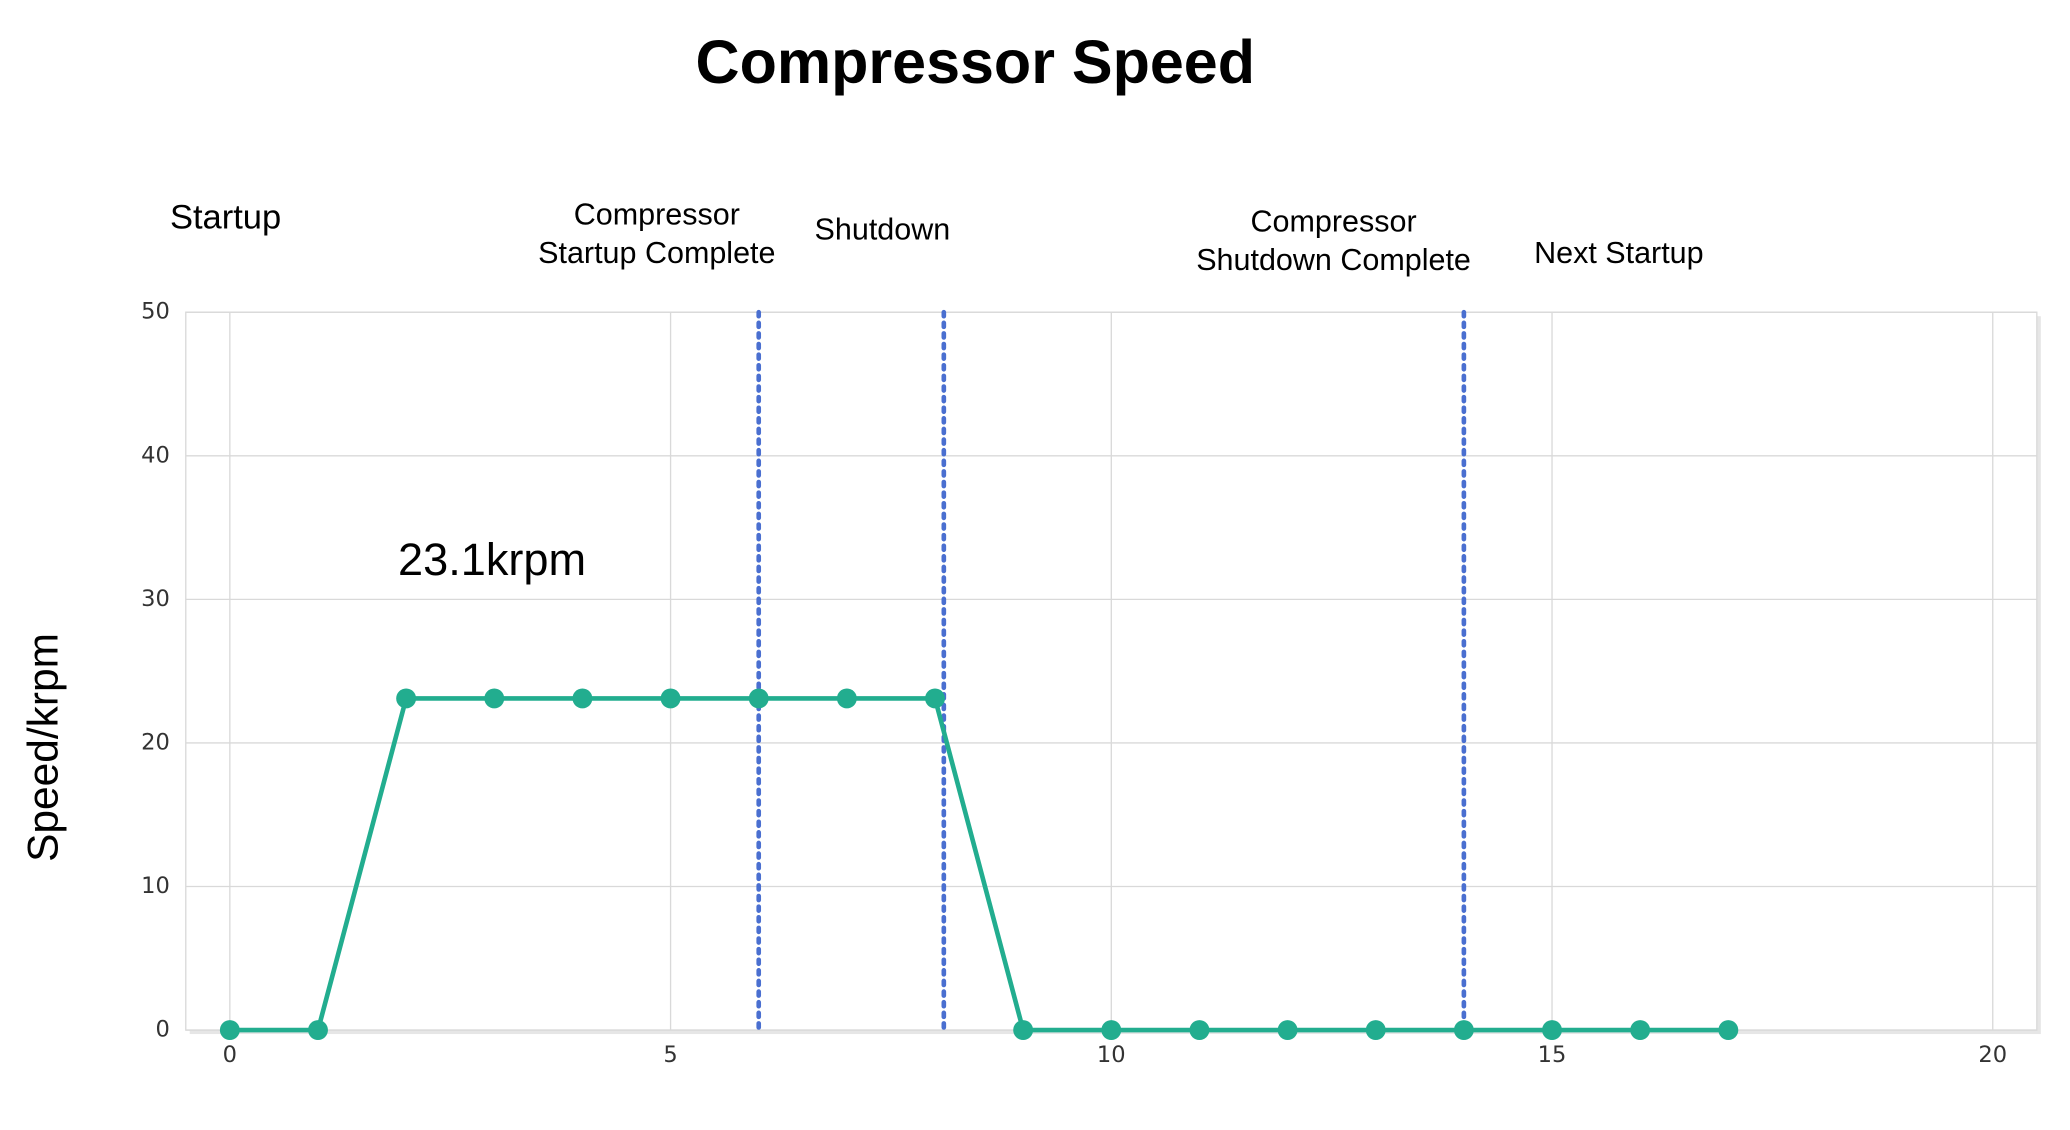 The image size is (2070, 1130). Describe the element at coordinates (670, 1055) in the screenshot. I see `x-tick-label: 5` at that location.